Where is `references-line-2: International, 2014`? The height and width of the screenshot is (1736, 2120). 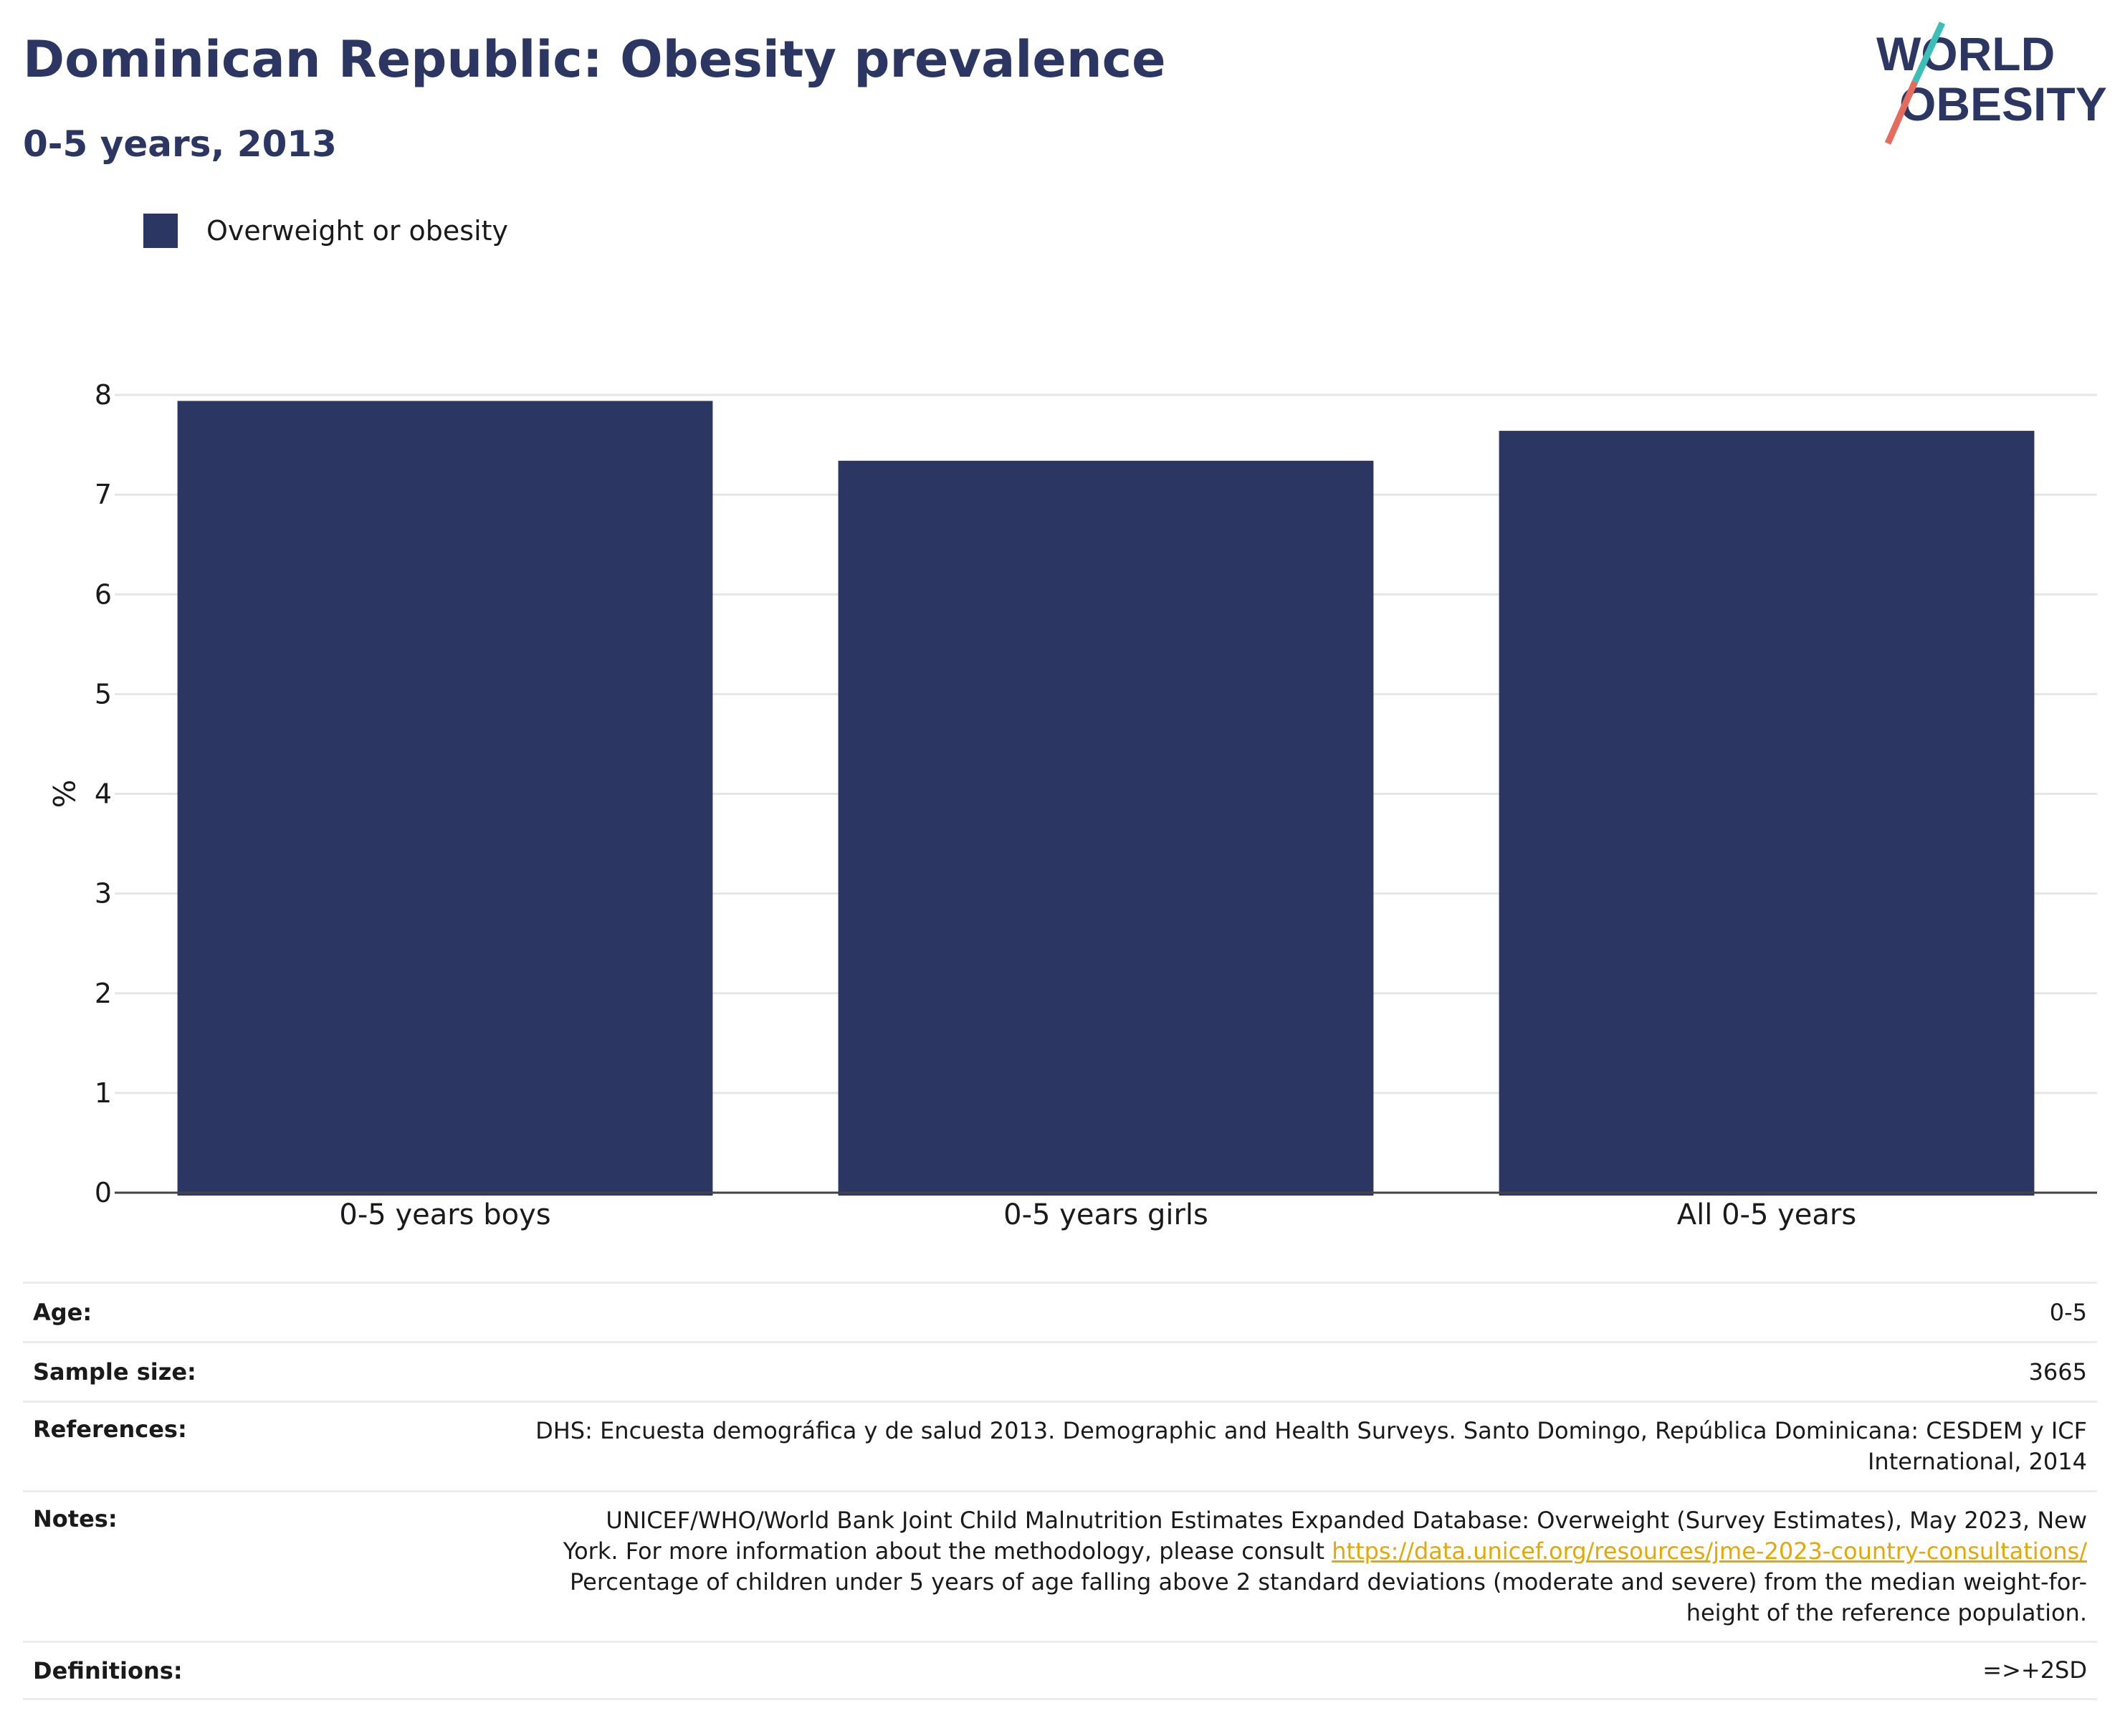 references-line-2: International, 2014 is located at coordinates (1977, 1461).